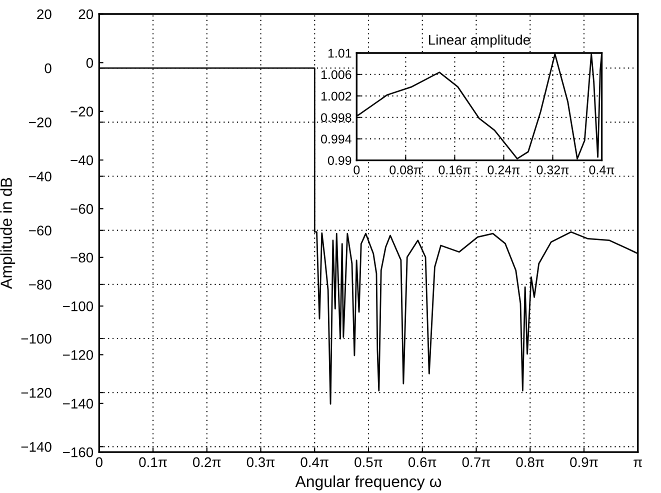 Image resolution: width=661 pixels, height=493 pixels. What do you see at coordinates (504, 170) in the screenshot?
I see `x-tick-label: 0.24π` at bounding box center [504, 170].